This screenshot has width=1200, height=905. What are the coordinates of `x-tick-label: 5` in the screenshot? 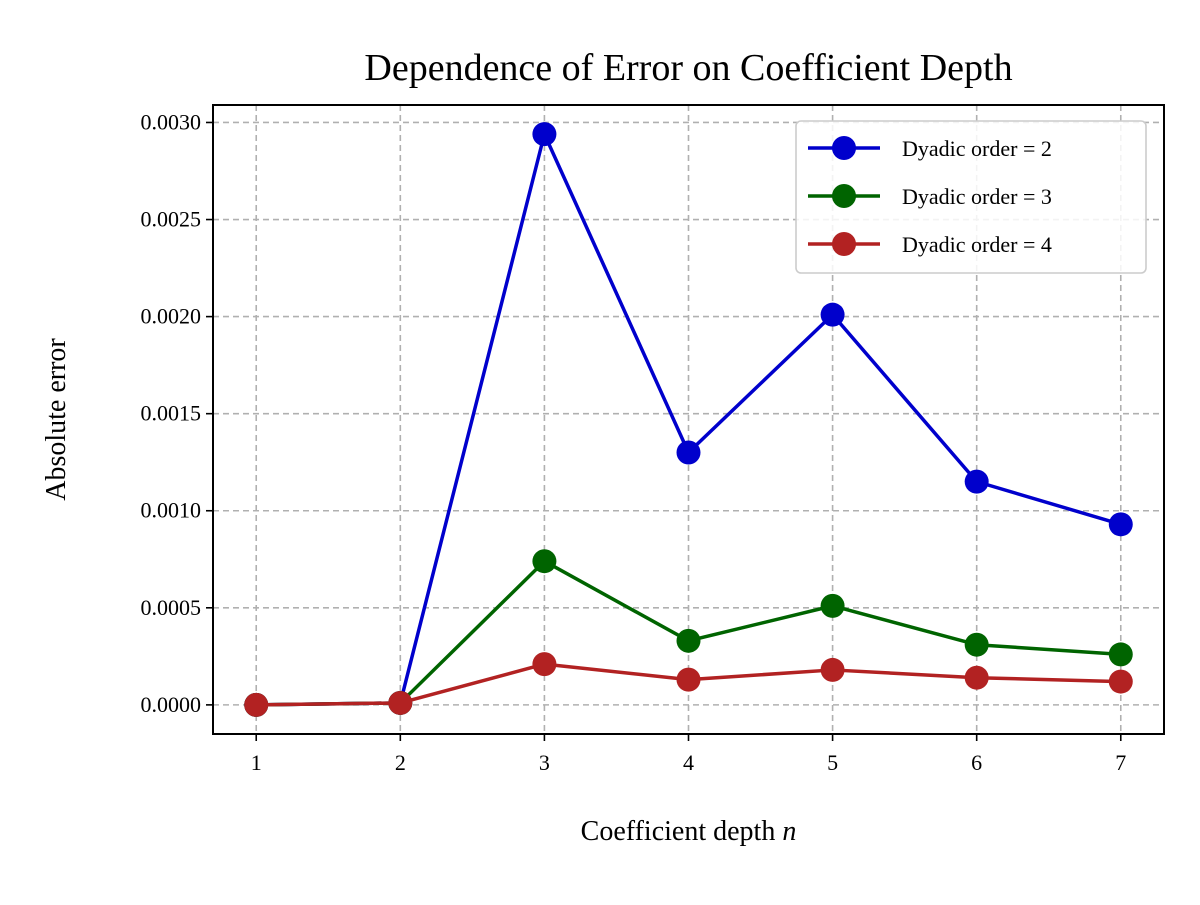 It's located at (832, 762).